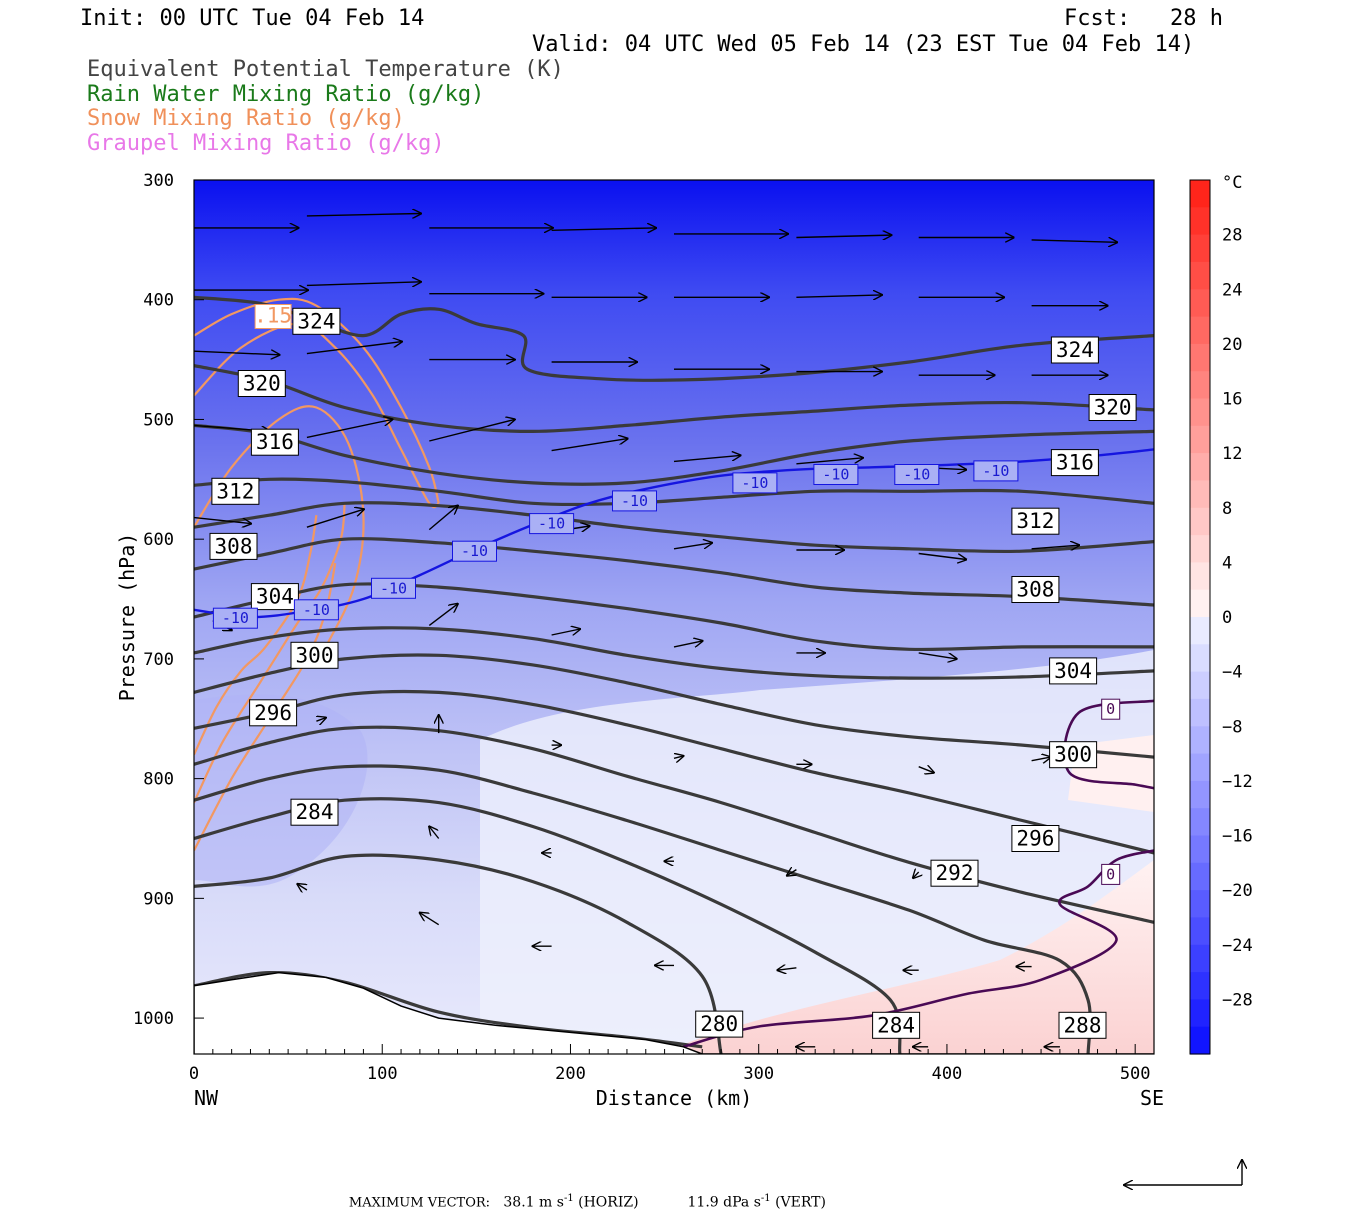 Image resolution: width=1350 pixels, height=1211 pixels. I want to click on contour-label: 320, so click(1113, 408).